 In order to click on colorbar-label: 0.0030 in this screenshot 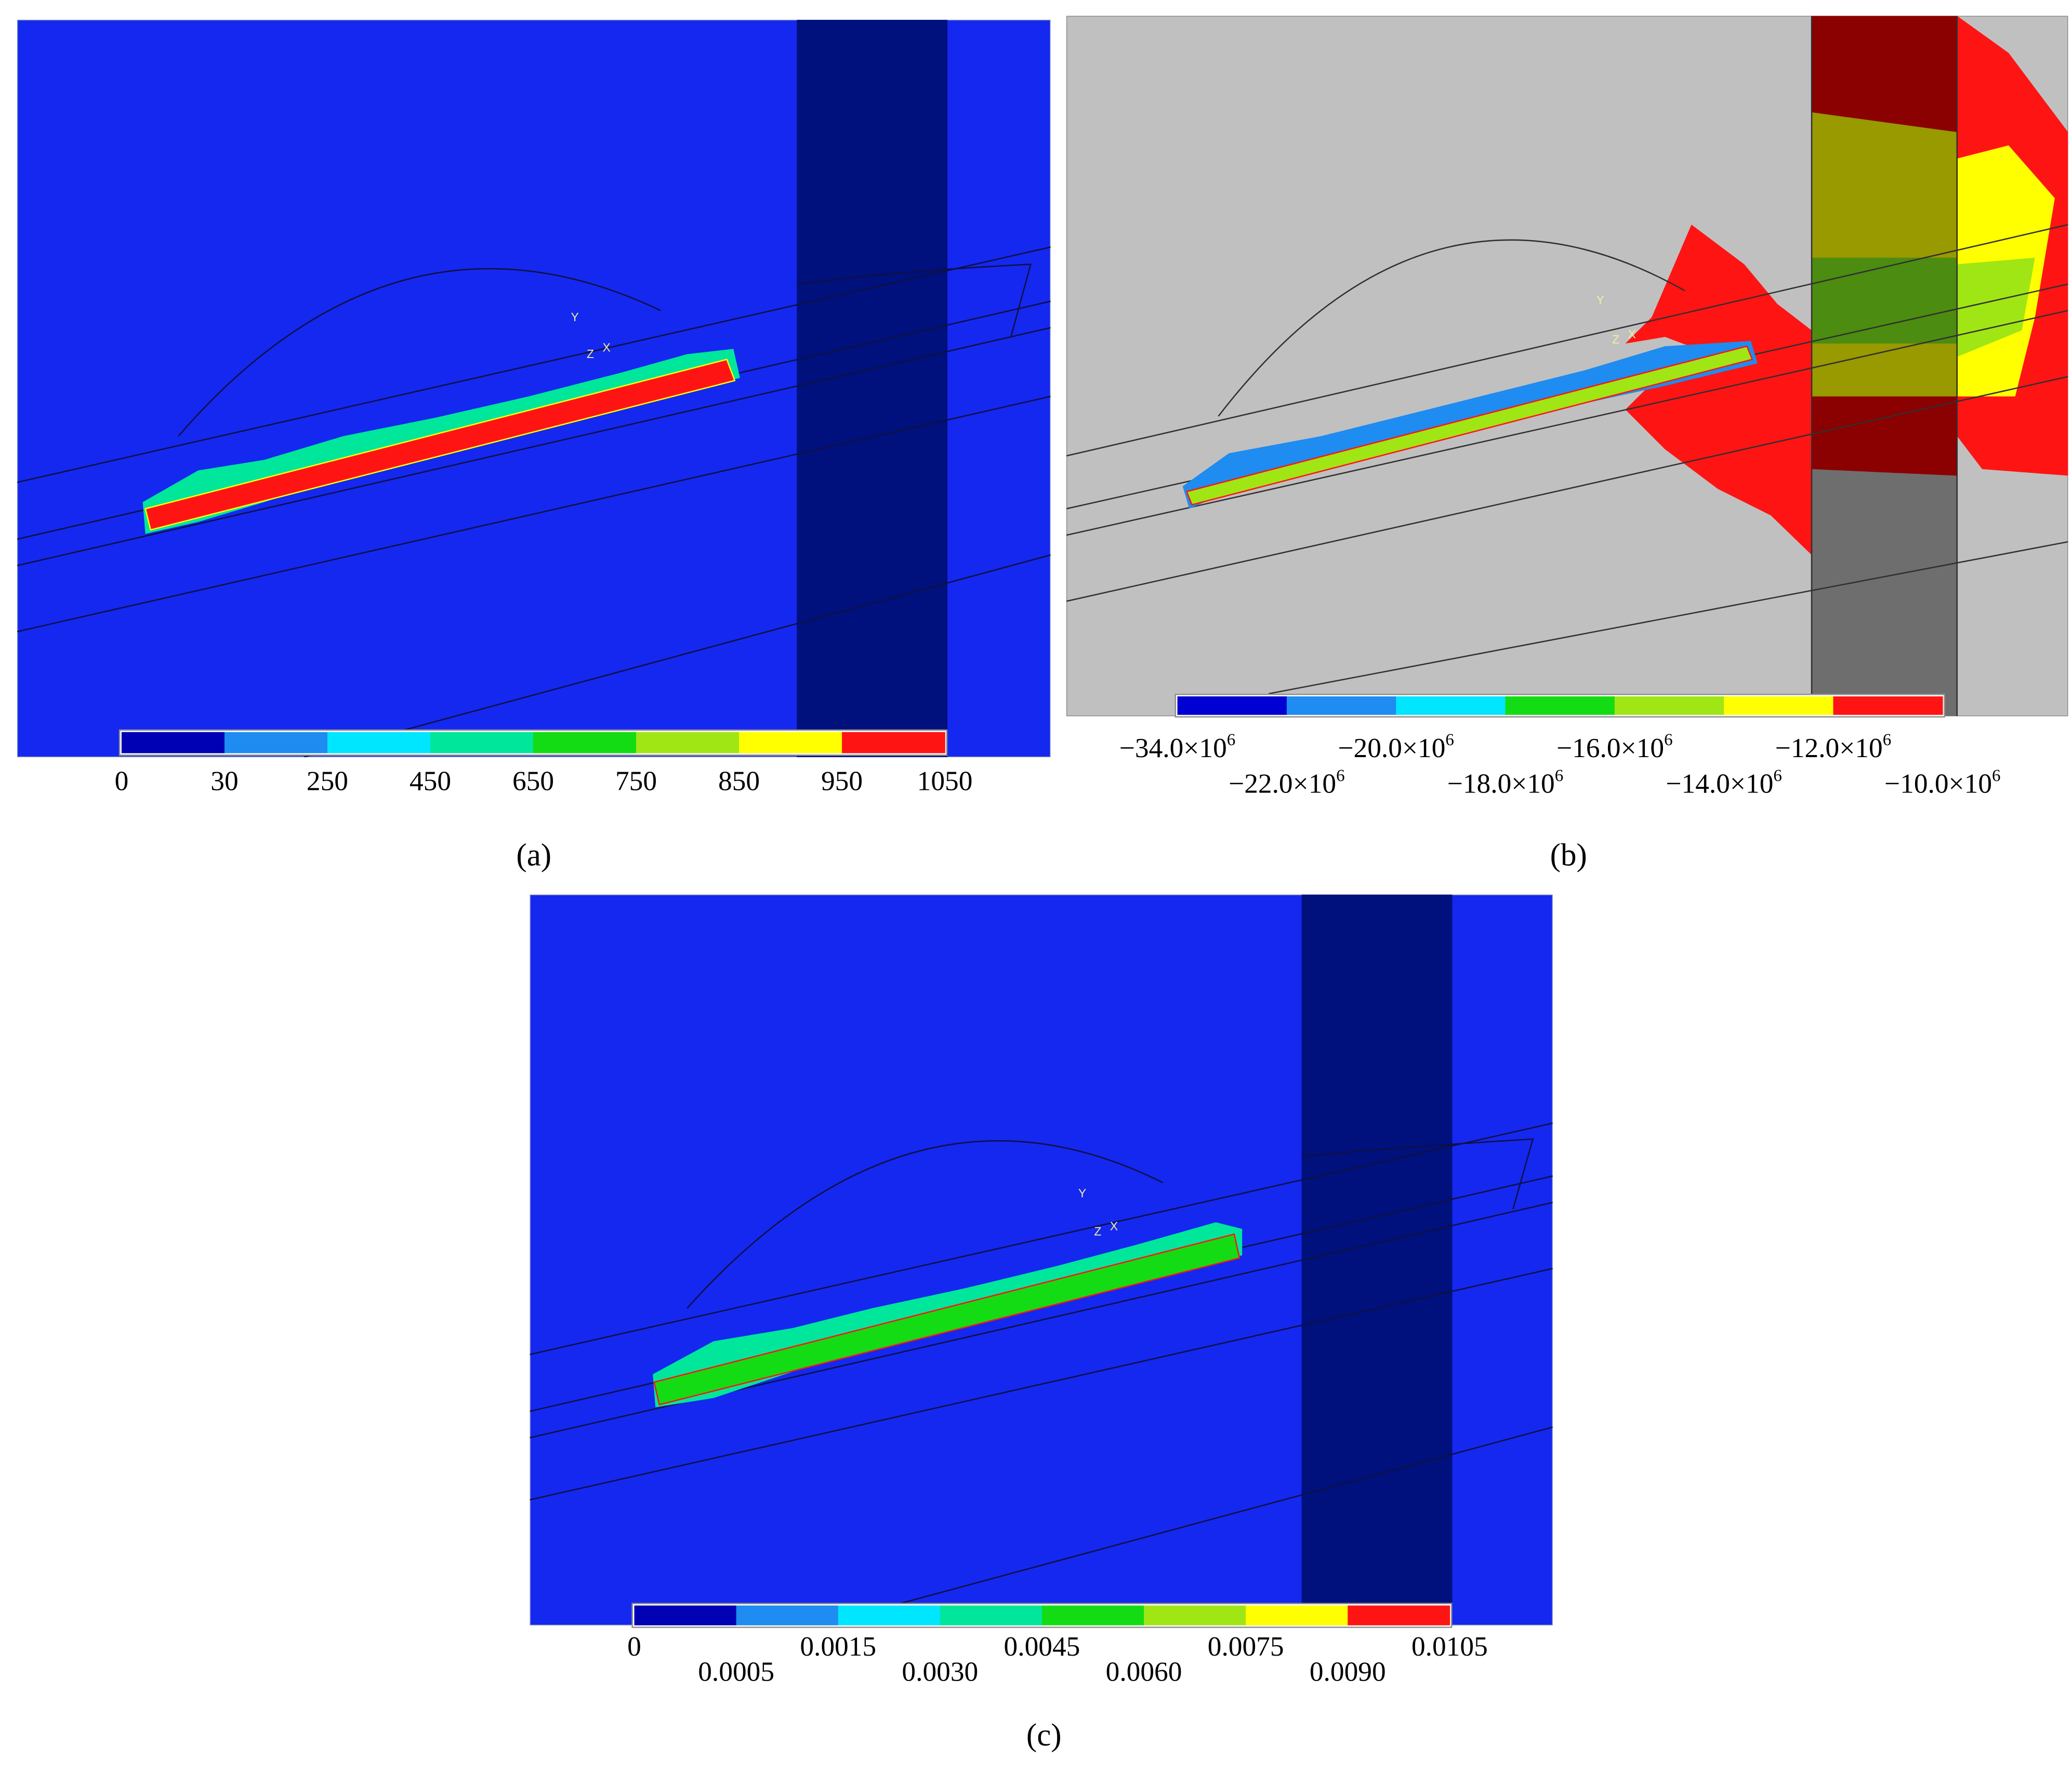, I will do `click(940, 1671)`.